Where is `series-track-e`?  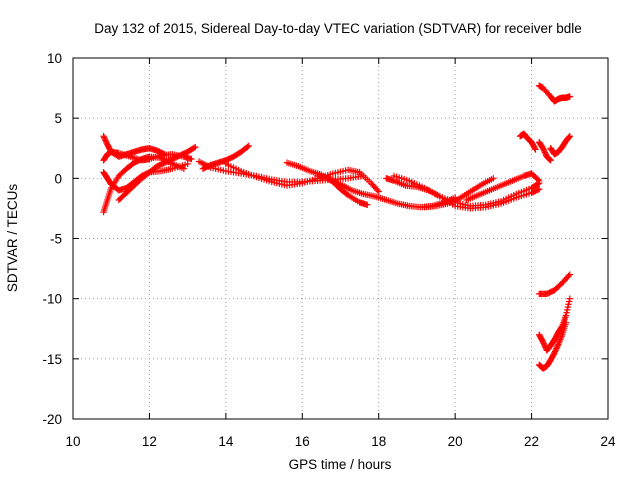 series-track-e is located at coordinates (157, 173).